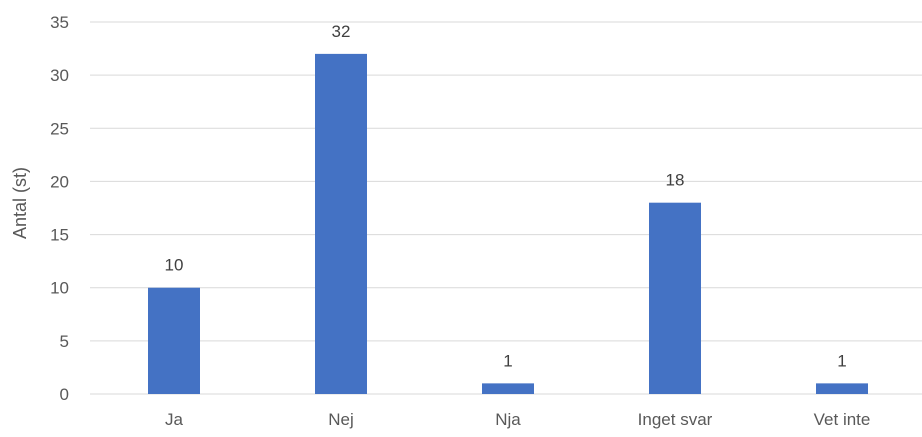 The width and height of the screenshot is (922, 437). Describe the element at coordinates (20, 203) in the screenshot. I see `y-axis-title: Antal (st)` at that location.